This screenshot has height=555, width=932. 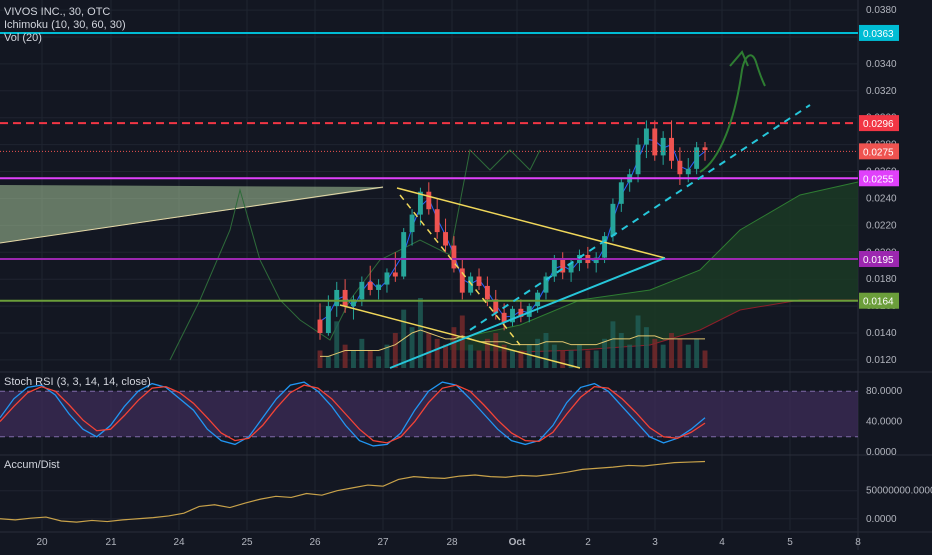 I want to click on price-tick-label: 0.0140, so click(x=881, y=333).